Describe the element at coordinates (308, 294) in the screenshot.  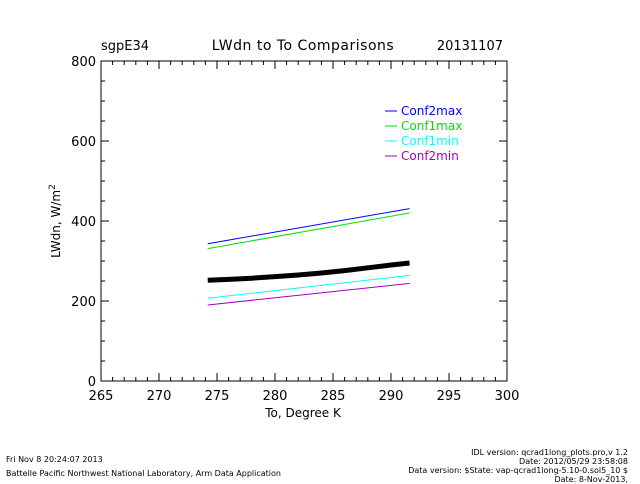
I see `series-line-conf2min` at that location.